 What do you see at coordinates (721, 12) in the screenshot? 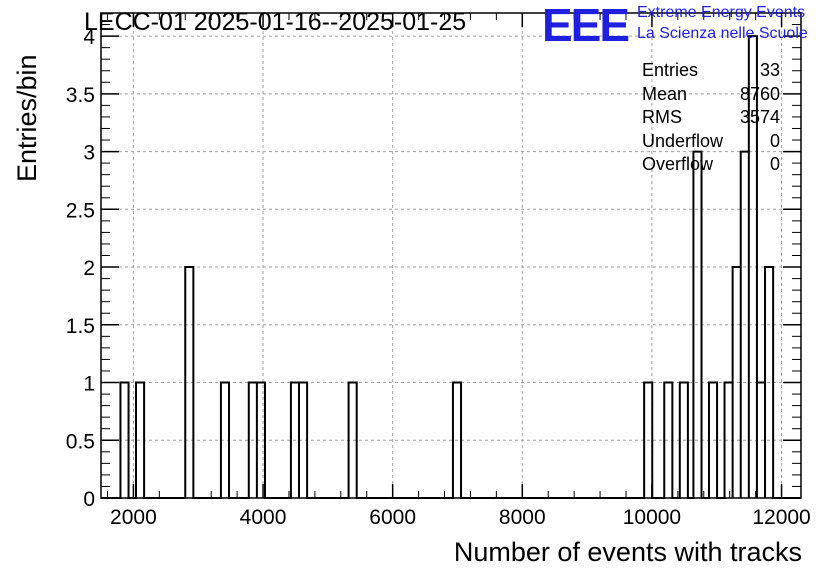
I see `logo-line-1: Extreme Energy Events` at bounding box center [721, 12].